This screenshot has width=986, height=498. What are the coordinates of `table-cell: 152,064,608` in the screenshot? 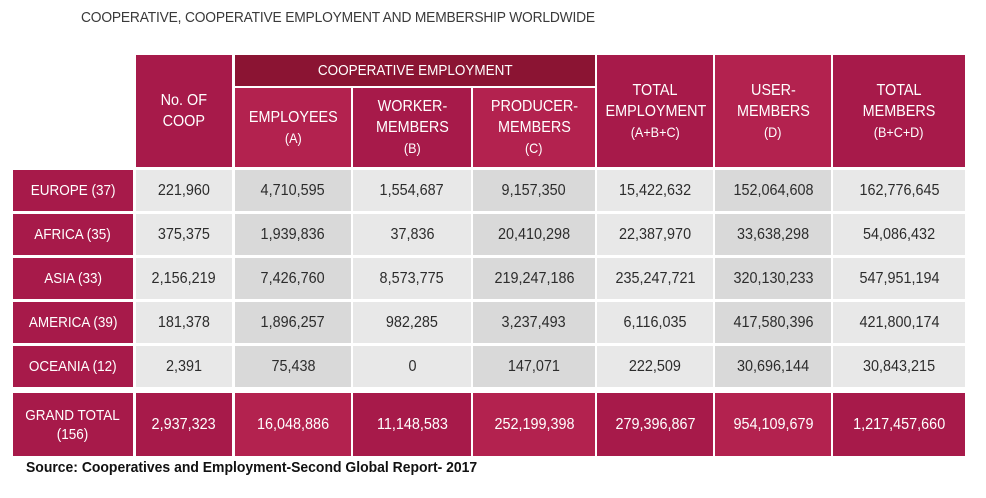 It's located at (773, 190).